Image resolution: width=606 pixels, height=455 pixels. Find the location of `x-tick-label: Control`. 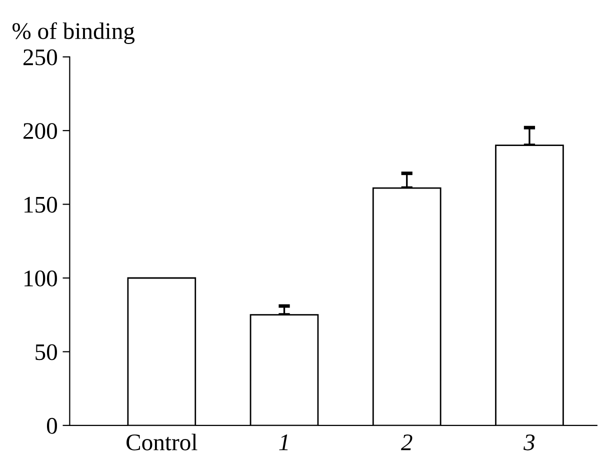

x-tick-label: Control is located at coordinates (162, 442).